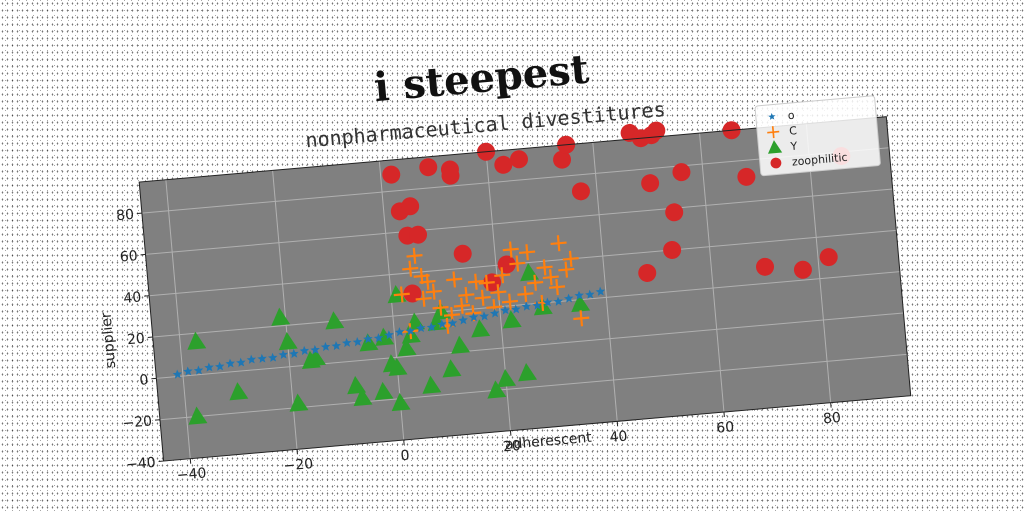  I want to click on x-tick-label: 60, so click(725, 427).